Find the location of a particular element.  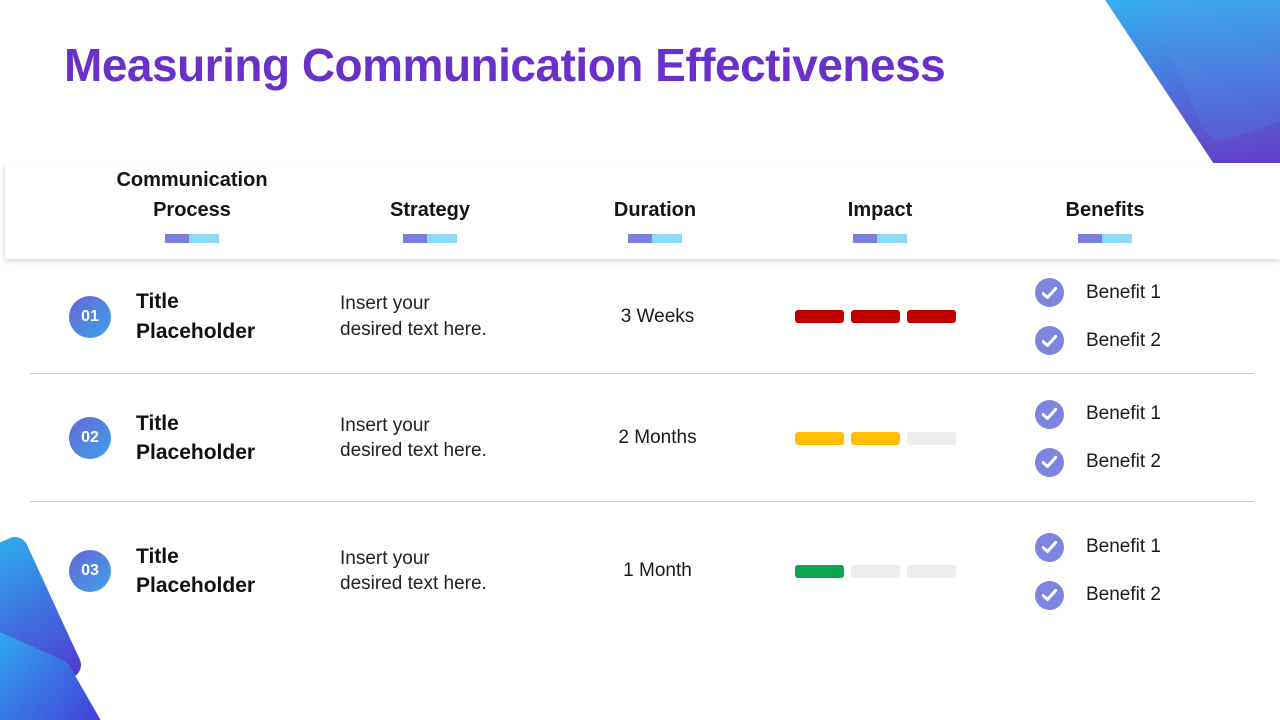

decor-top-right-back is located at coordinates (1192, 95).